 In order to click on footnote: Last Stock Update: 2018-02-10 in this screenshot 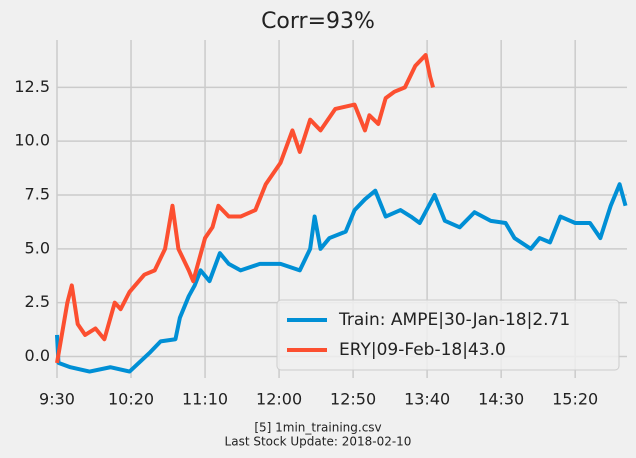, I will do `click(318, 442)`.